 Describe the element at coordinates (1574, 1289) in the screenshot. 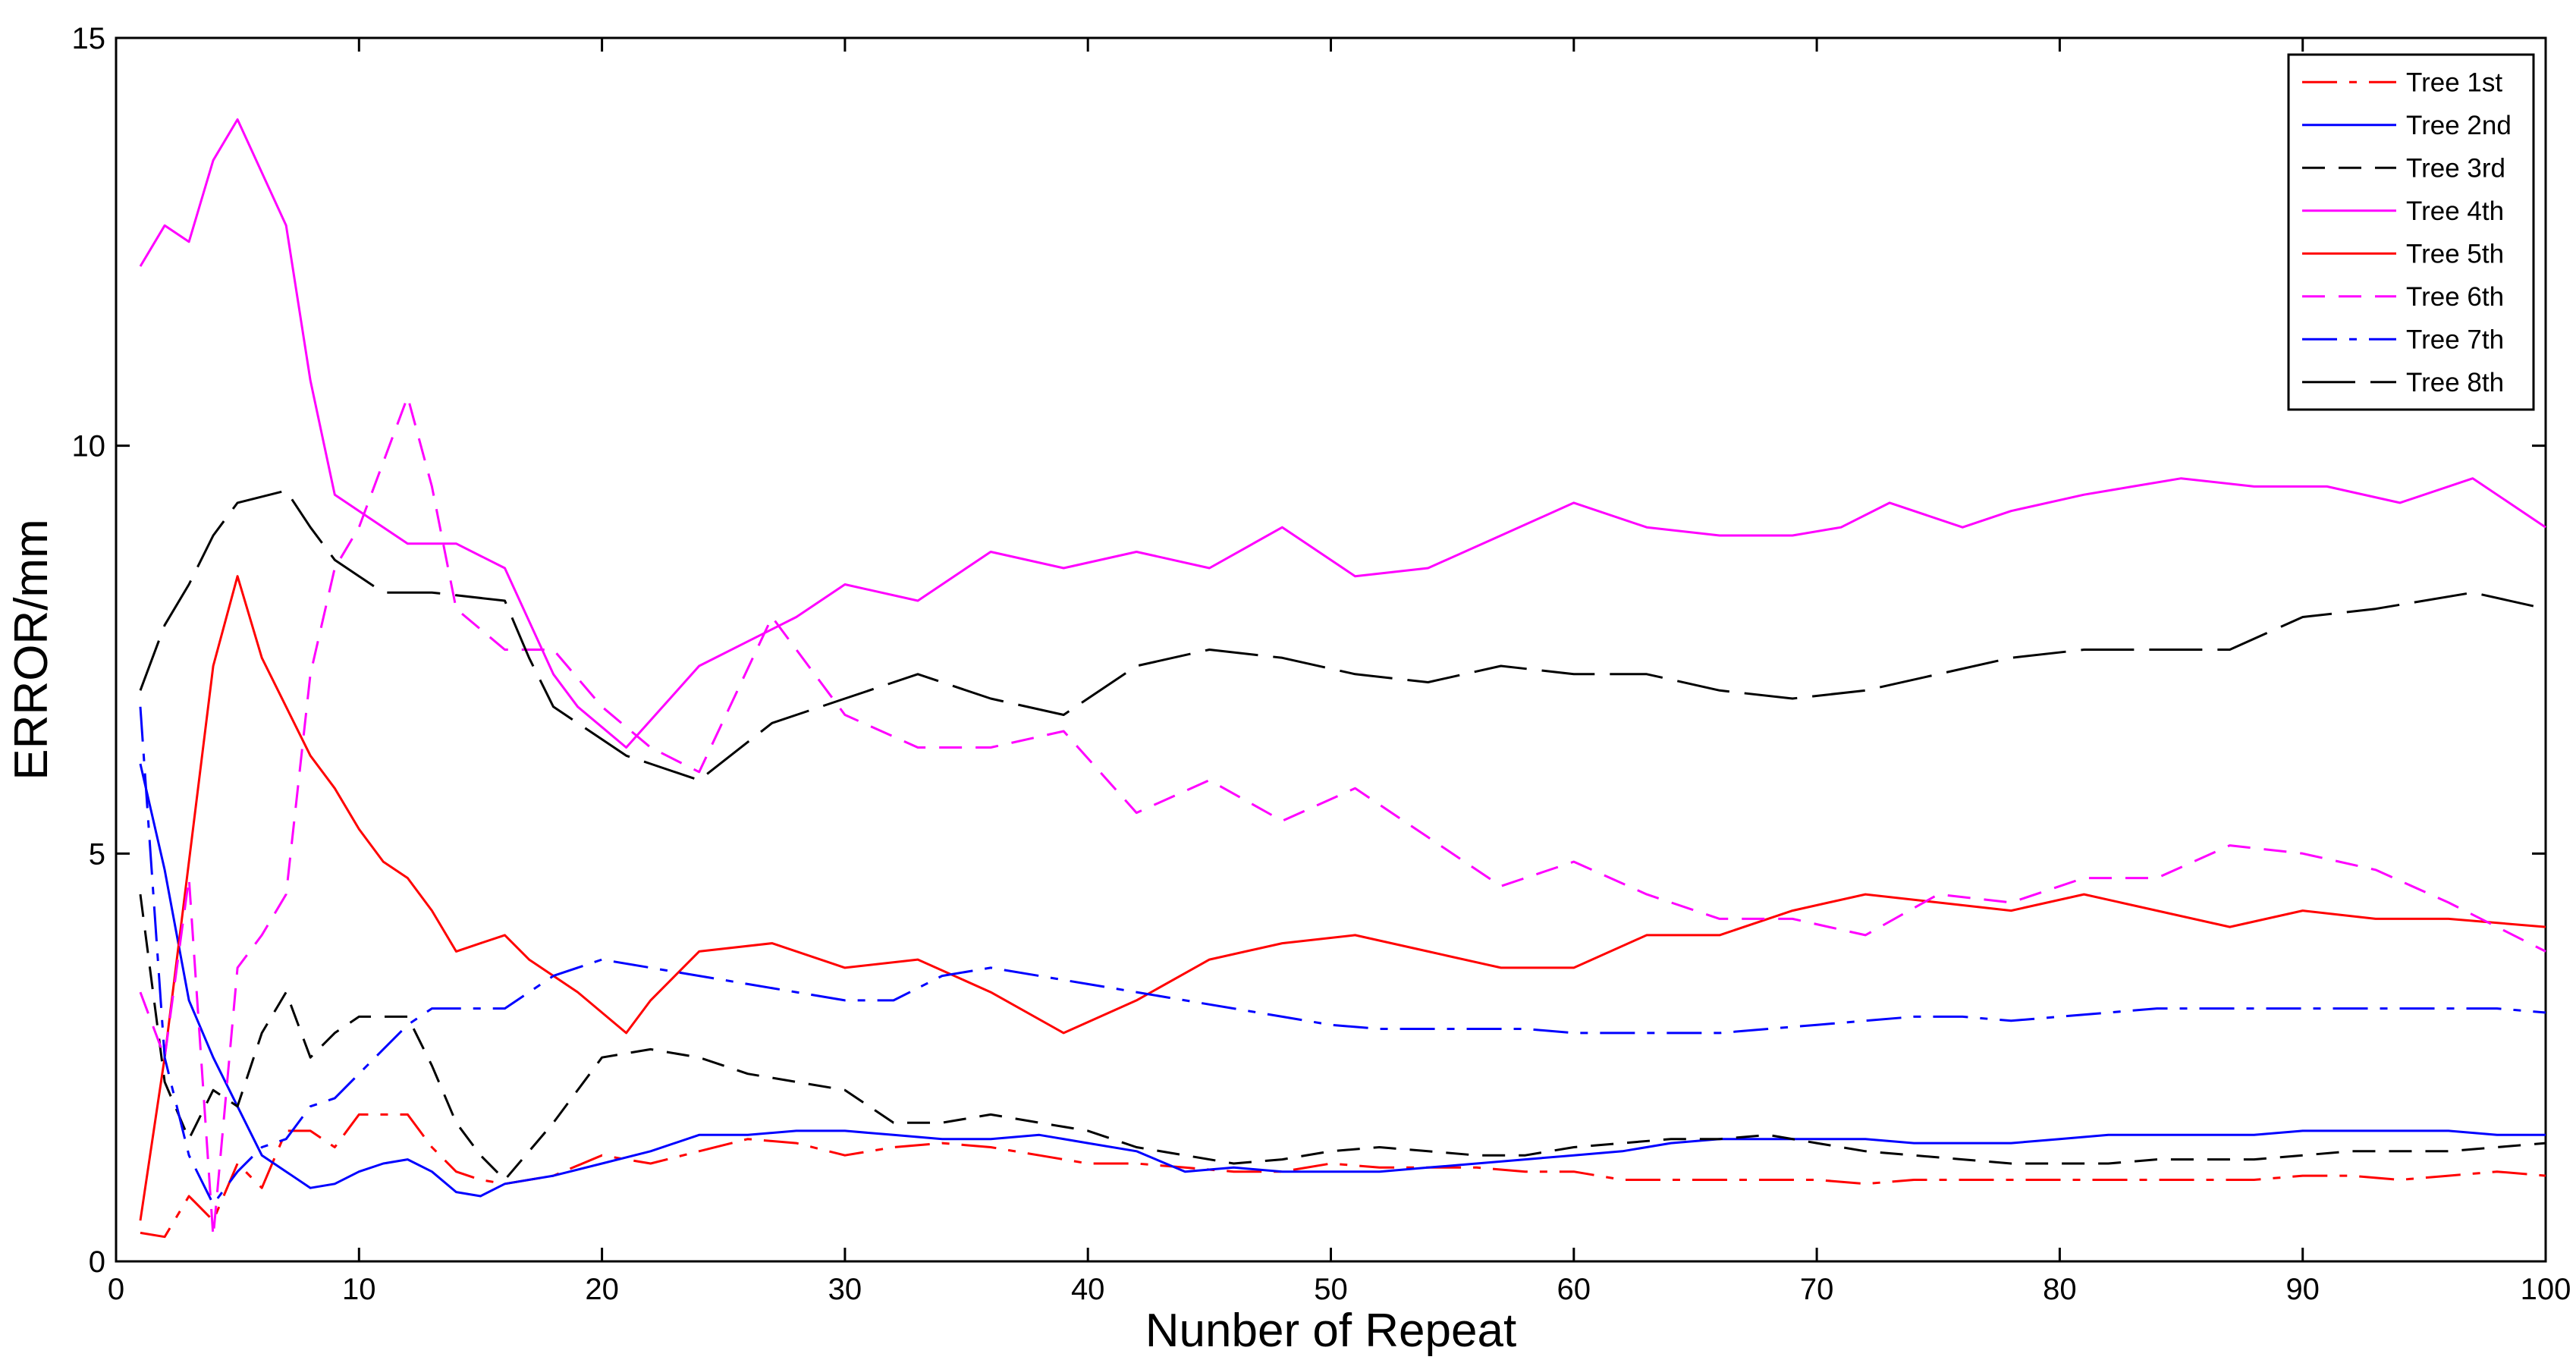

I see `x-tick-label: 60` at that location.